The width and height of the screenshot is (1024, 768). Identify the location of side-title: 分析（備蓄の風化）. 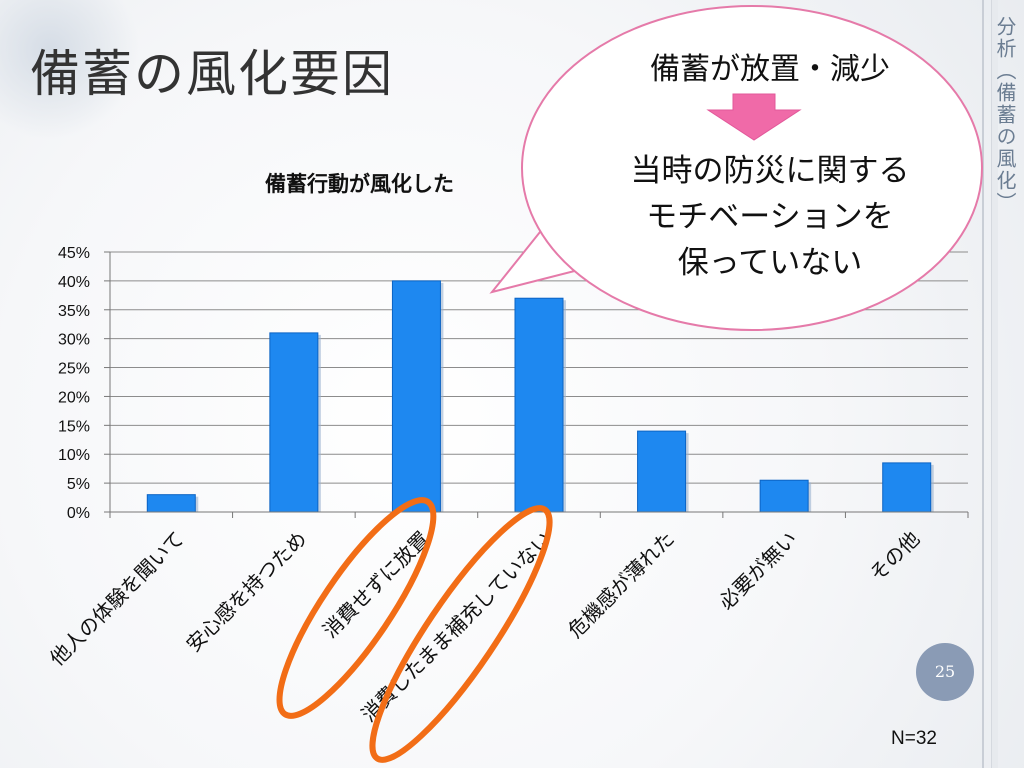
(1005, 115).